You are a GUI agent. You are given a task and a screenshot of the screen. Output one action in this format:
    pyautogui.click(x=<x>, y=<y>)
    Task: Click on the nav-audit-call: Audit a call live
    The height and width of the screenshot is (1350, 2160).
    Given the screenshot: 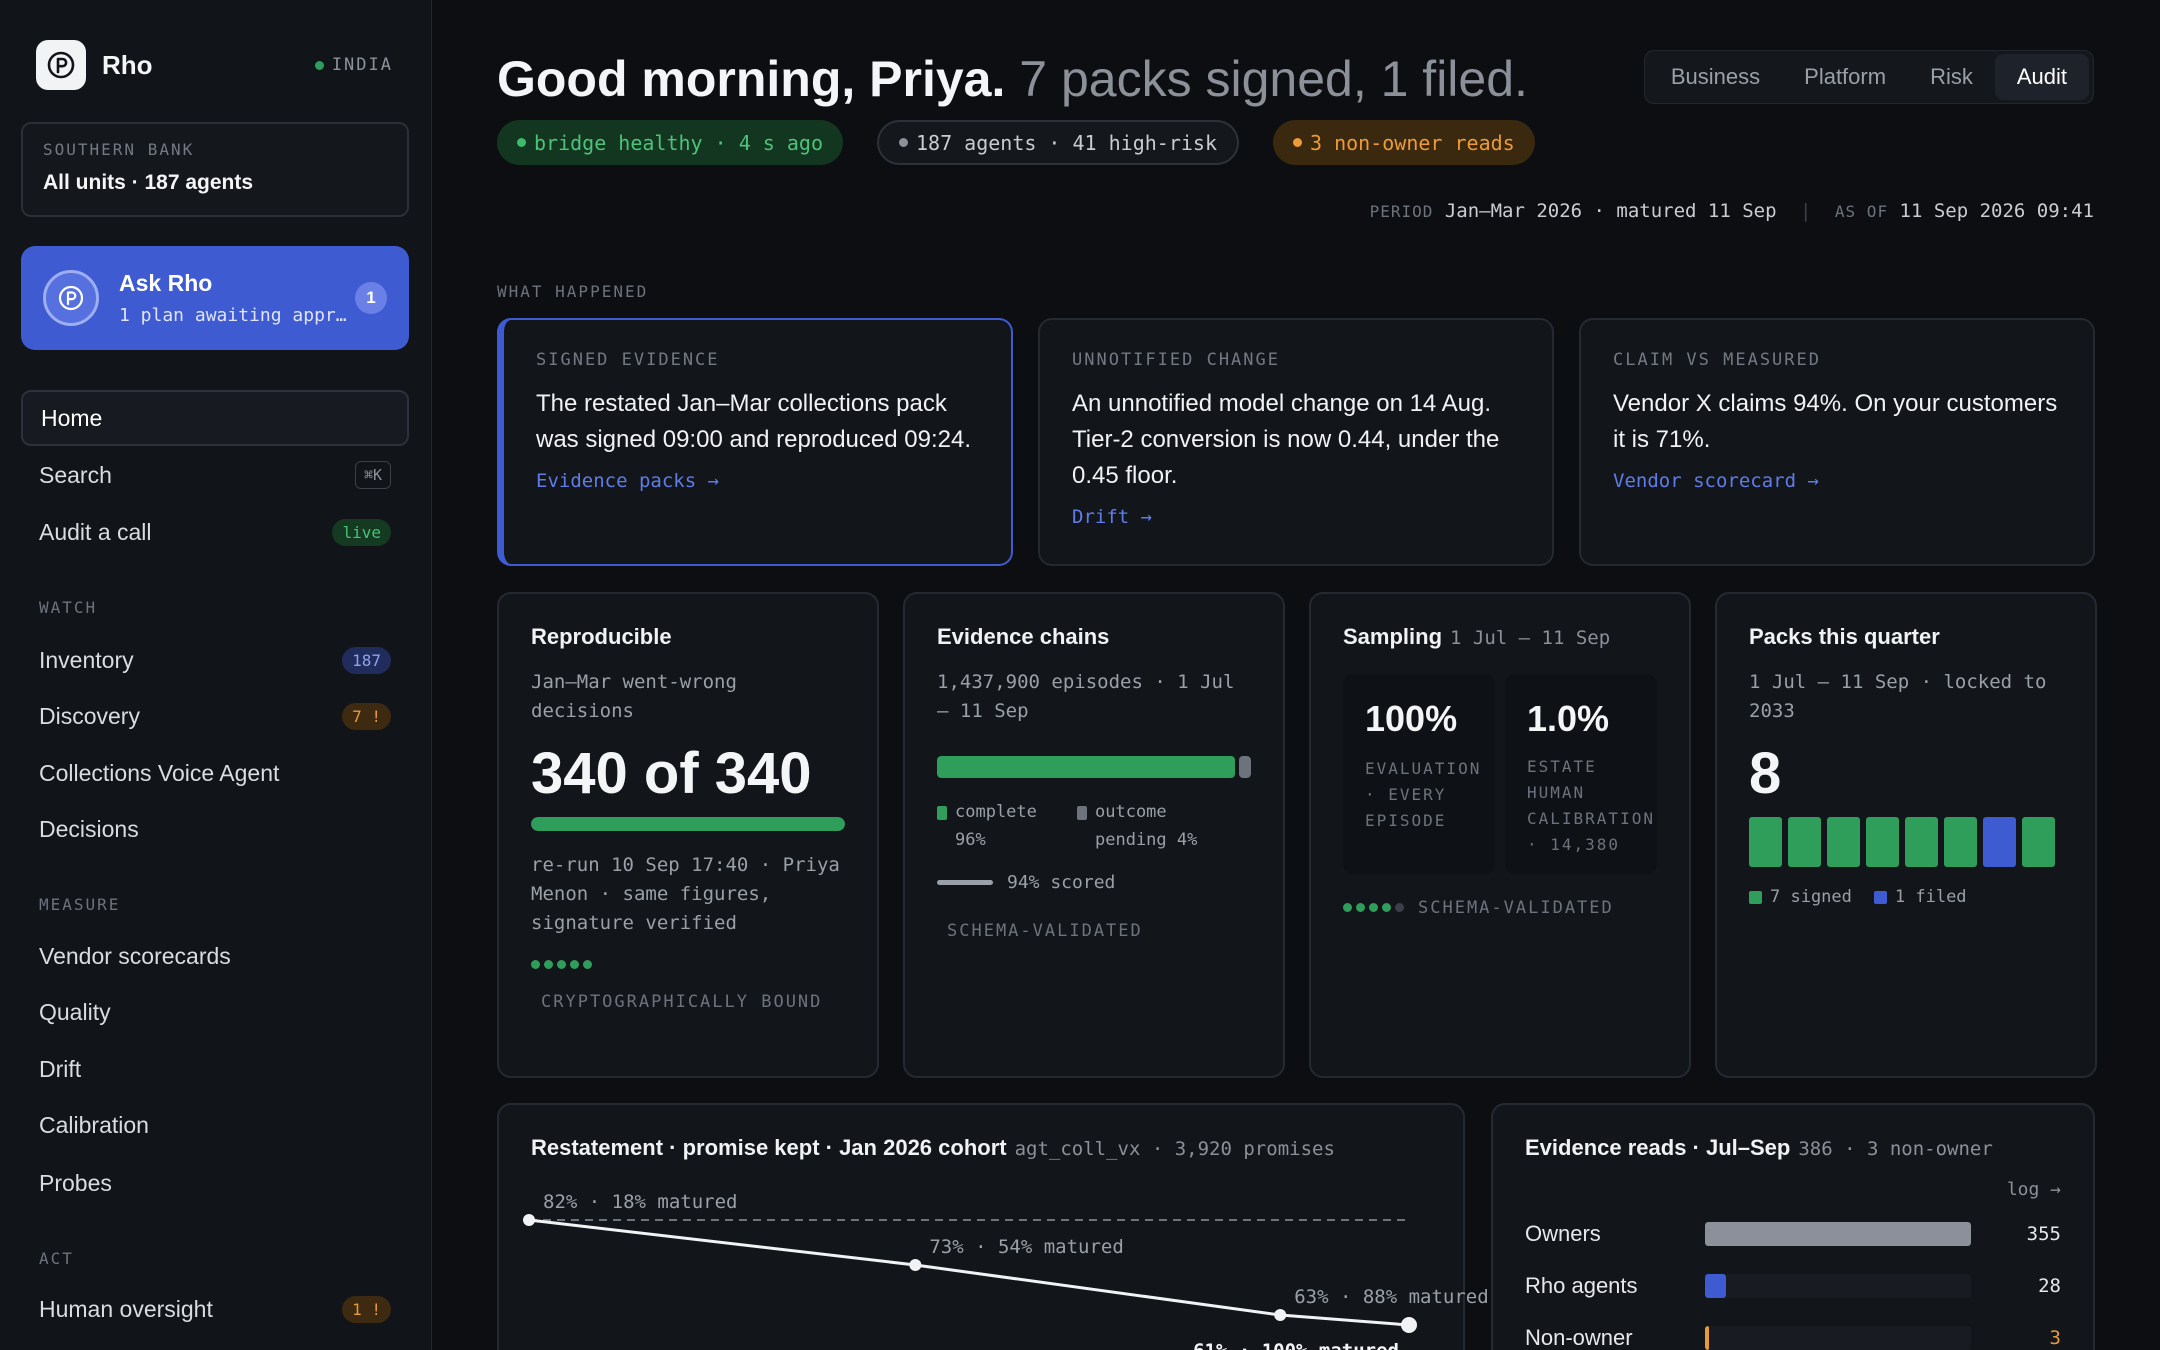 What is the action you would take?
    pyautogui.click(x=215, y=532)
    